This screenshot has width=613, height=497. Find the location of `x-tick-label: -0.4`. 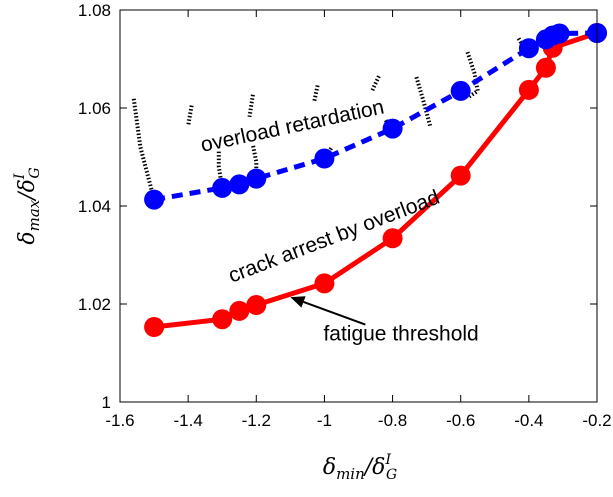

x-tick-label: -0.4 is located at coordinates (528, 420).